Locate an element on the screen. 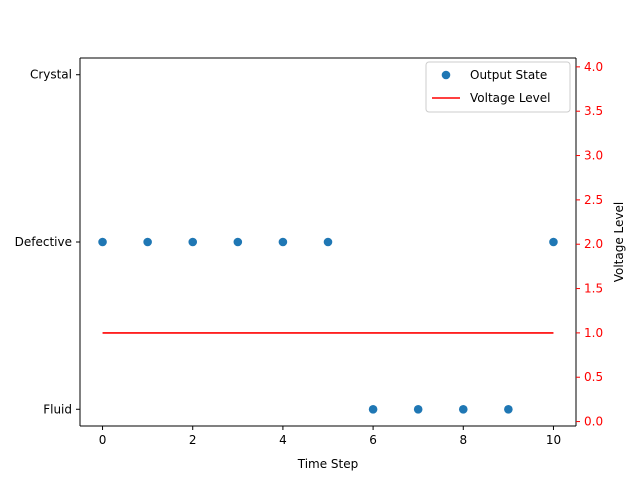 Image resolution: width=640 pixels, height=480 pixels. legend: Output State Voltage Level is located at coordinates (498, 87).